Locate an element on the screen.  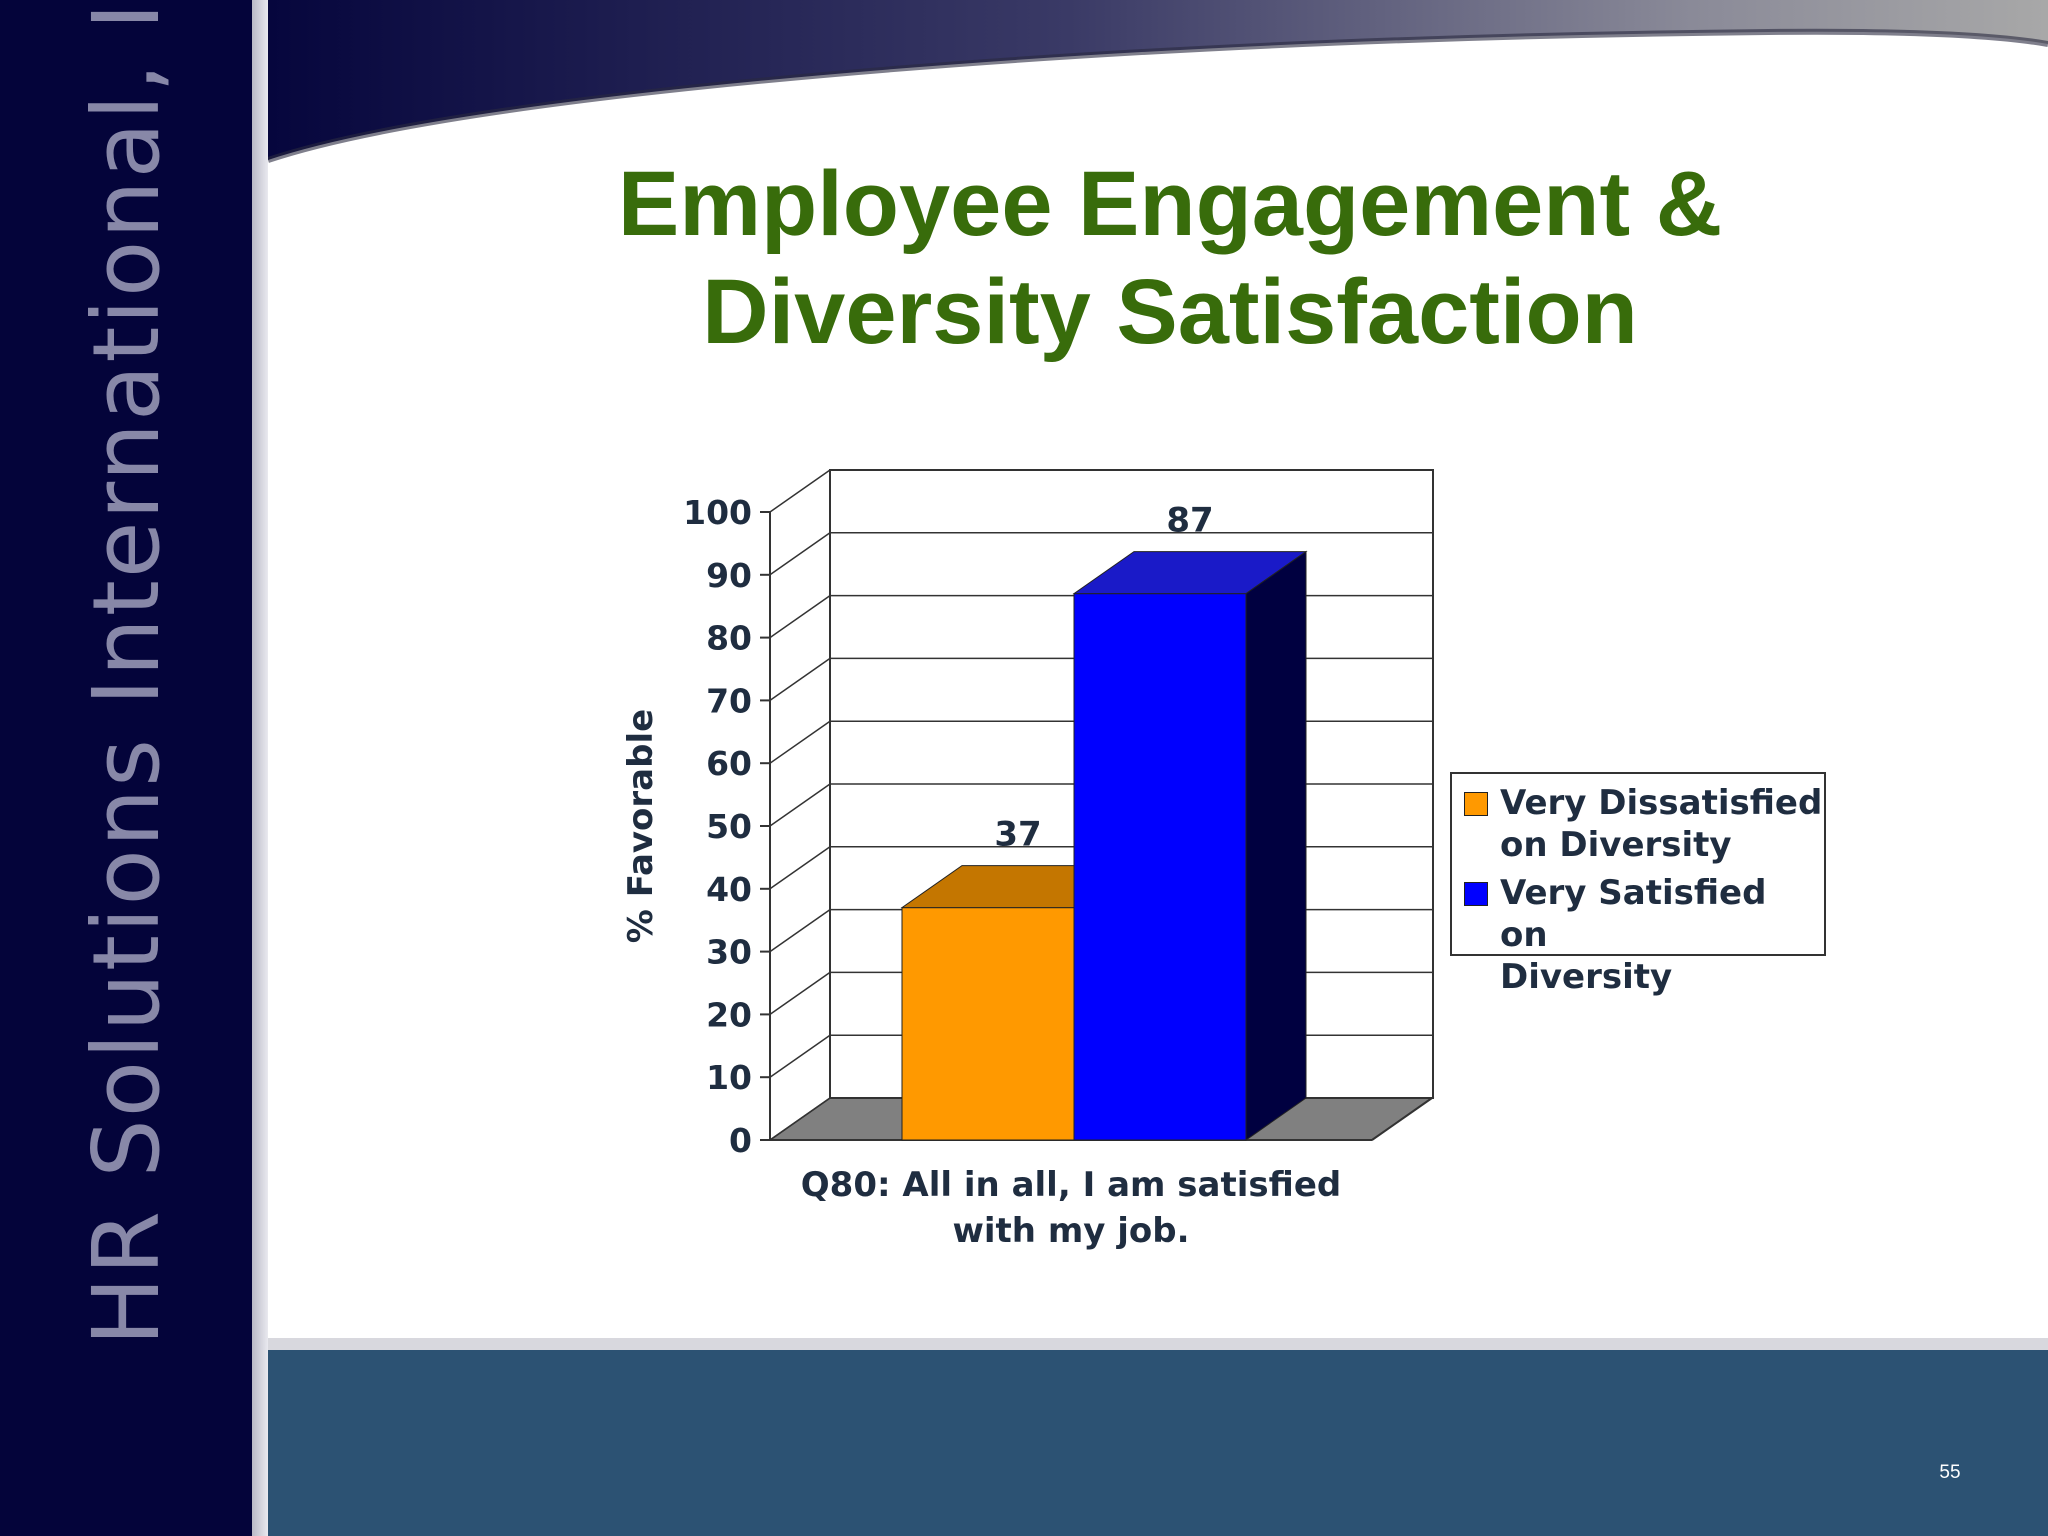
y-tick-label: 20 is located at coordinates (729, 1014).